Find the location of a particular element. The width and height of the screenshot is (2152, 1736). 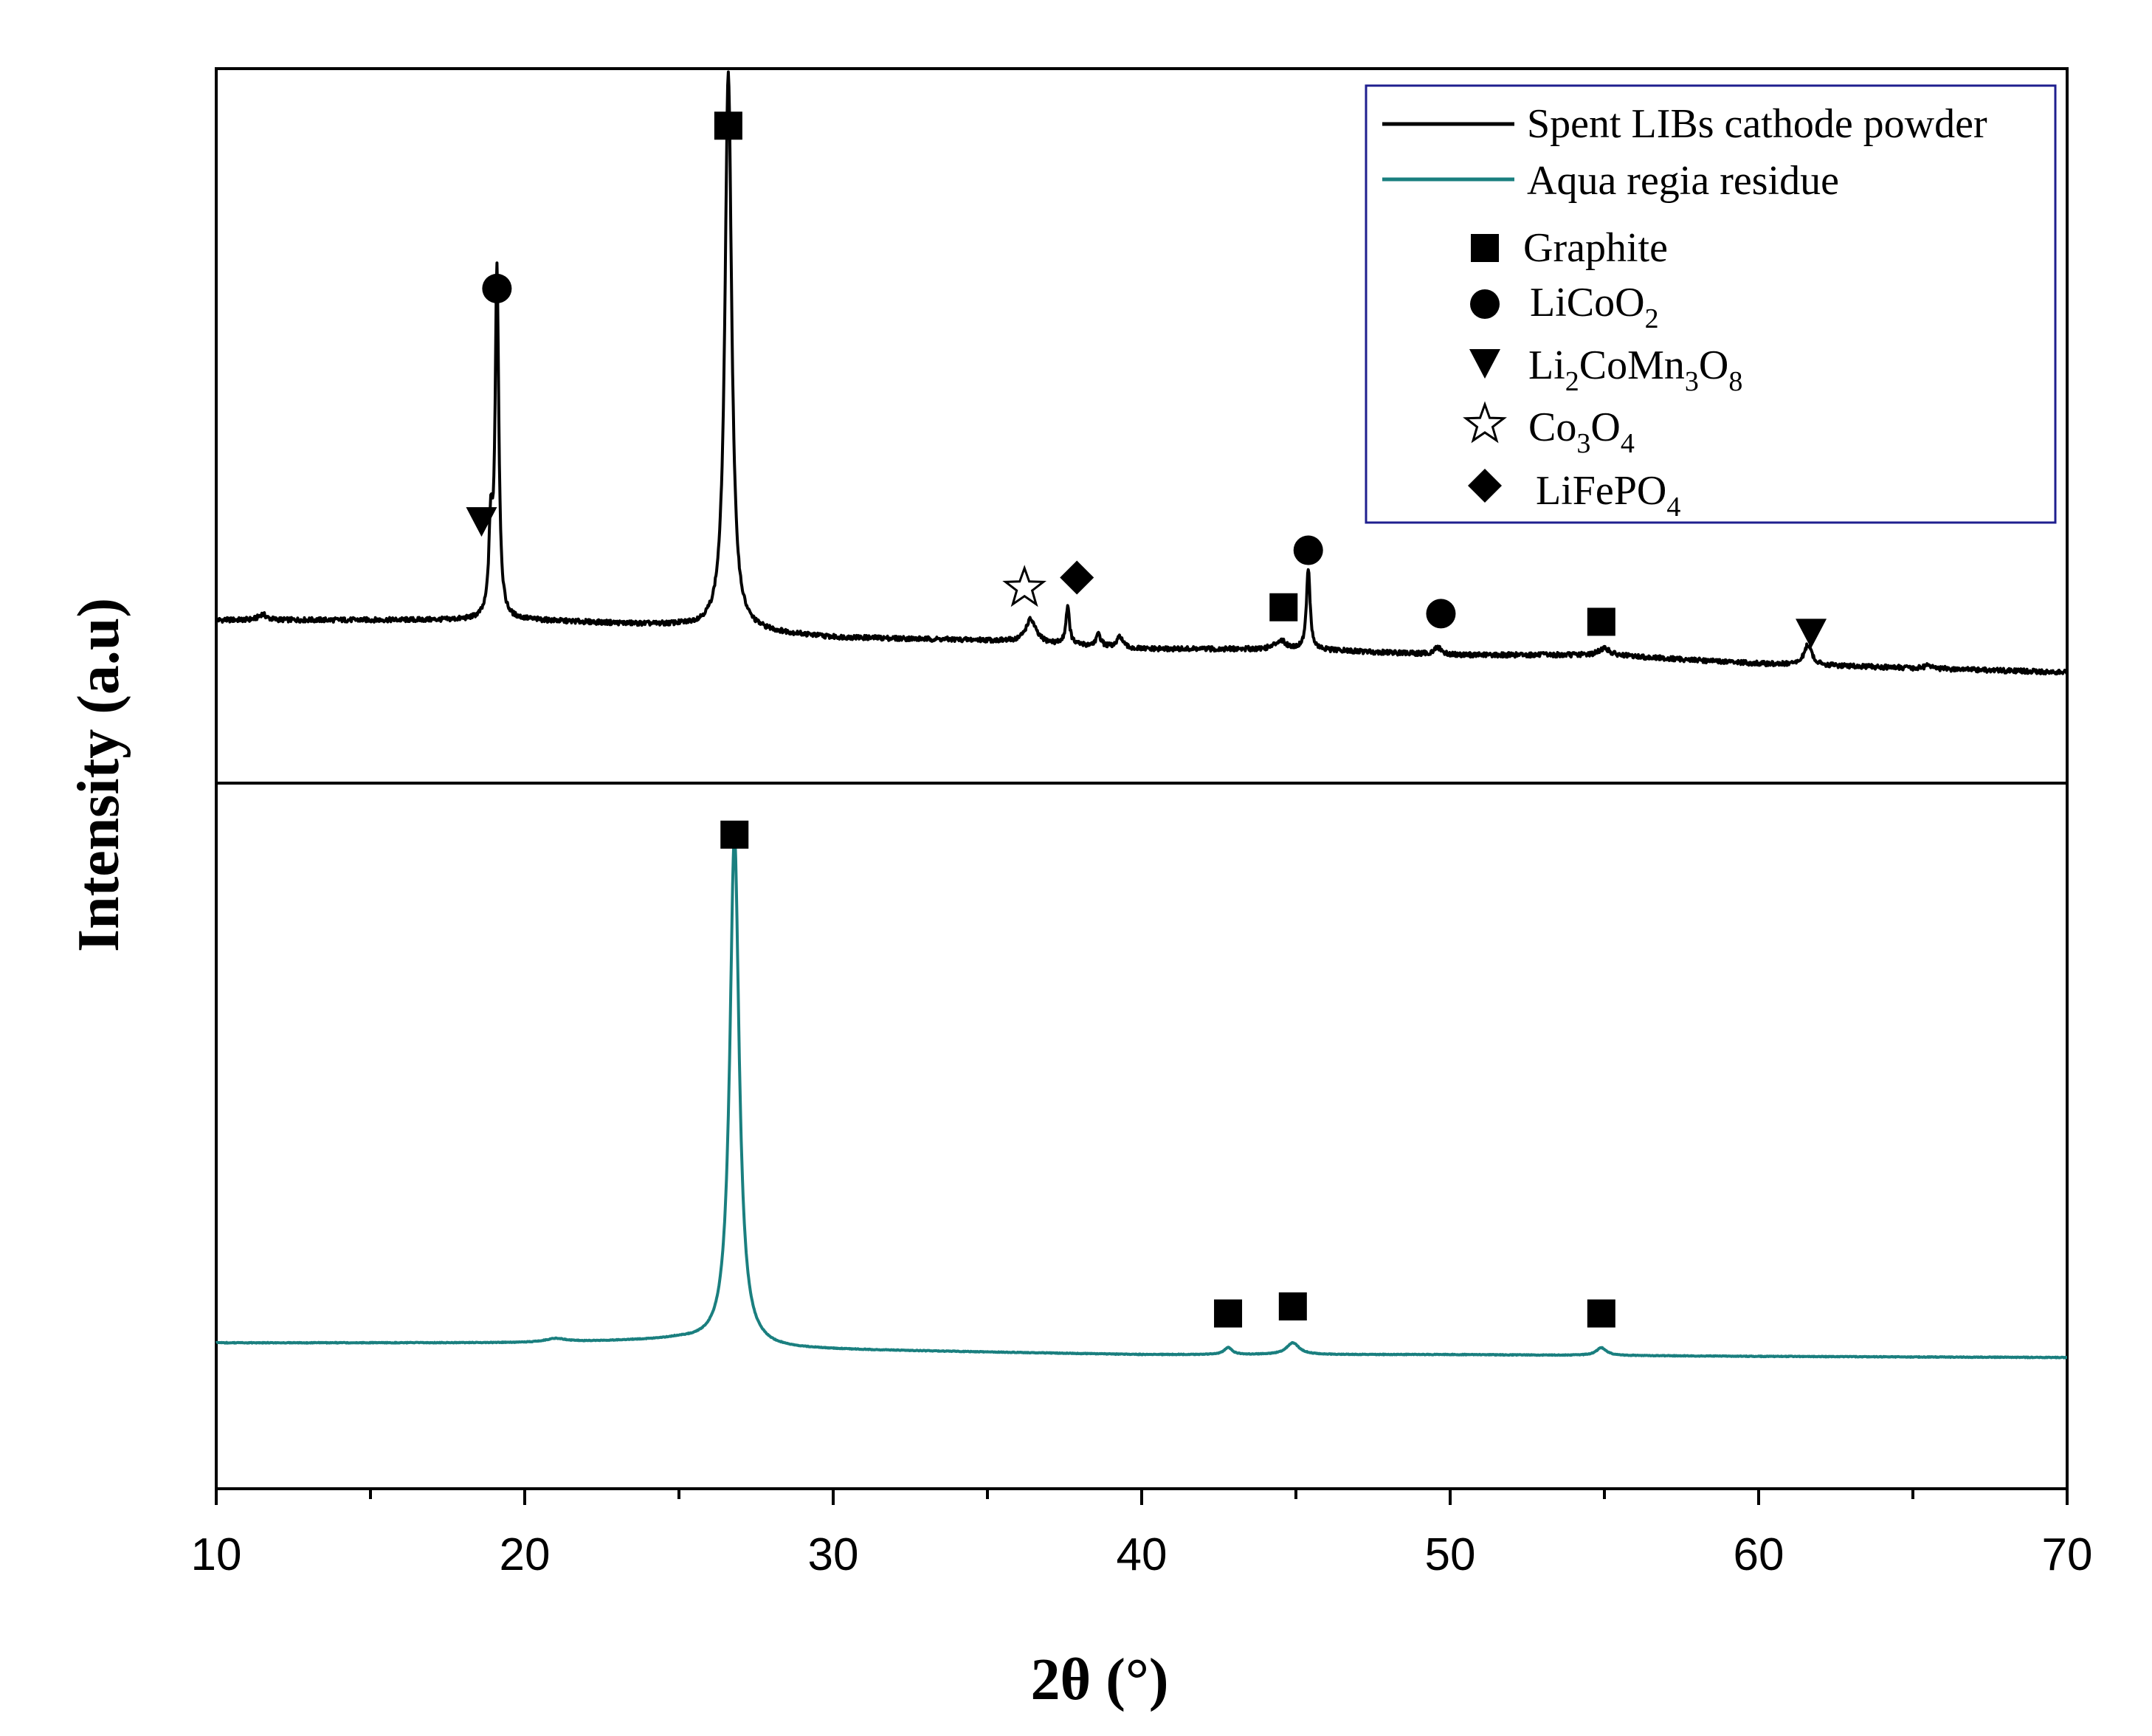

legend-marker-co3o4-shape is located at coordinates (1485, 422).